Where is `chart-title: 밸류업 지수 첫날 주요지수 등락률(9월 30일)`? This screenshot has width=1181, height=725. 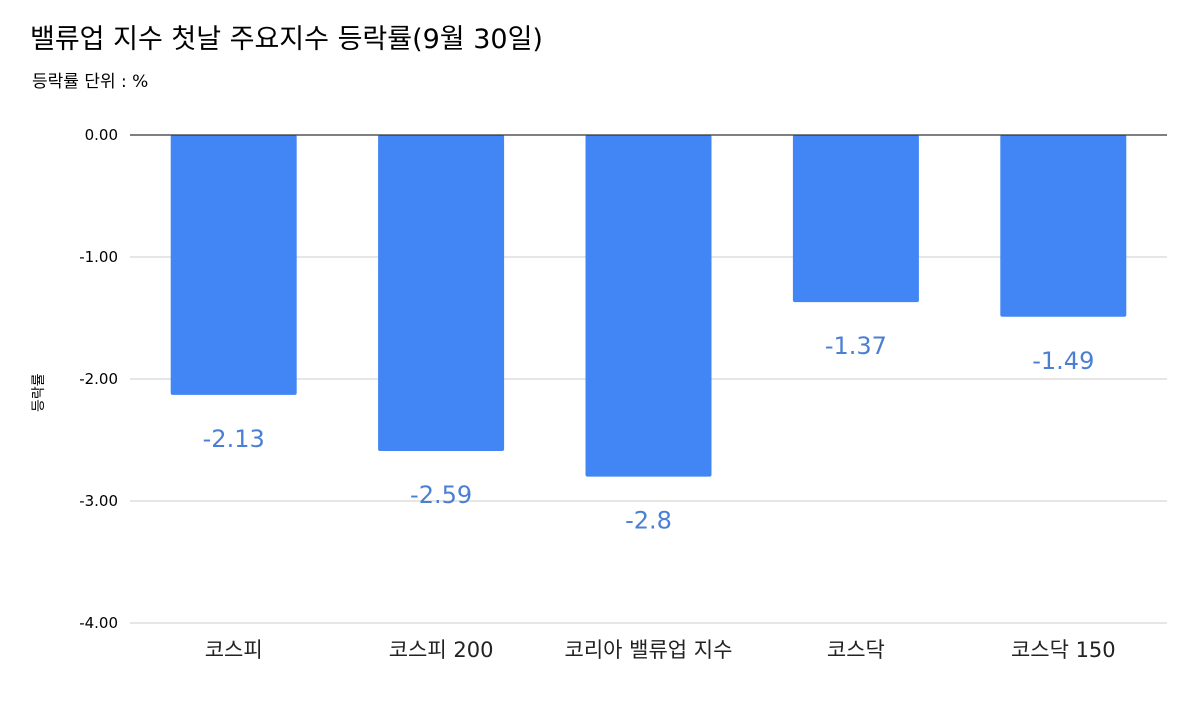 chart-title: 밸류업 지수 첫날 주요지수 등락률(9월 30일) is located at coordinates (286, 39).